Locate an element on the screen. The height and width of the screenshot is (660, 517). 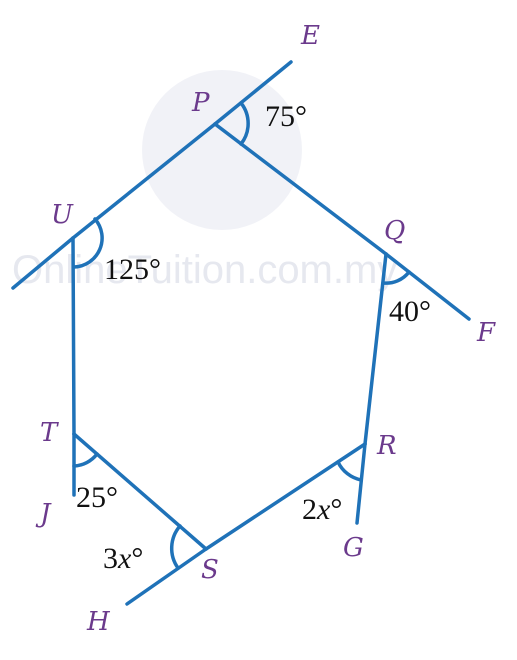
extension-RG is located at coordinates (361, 483).